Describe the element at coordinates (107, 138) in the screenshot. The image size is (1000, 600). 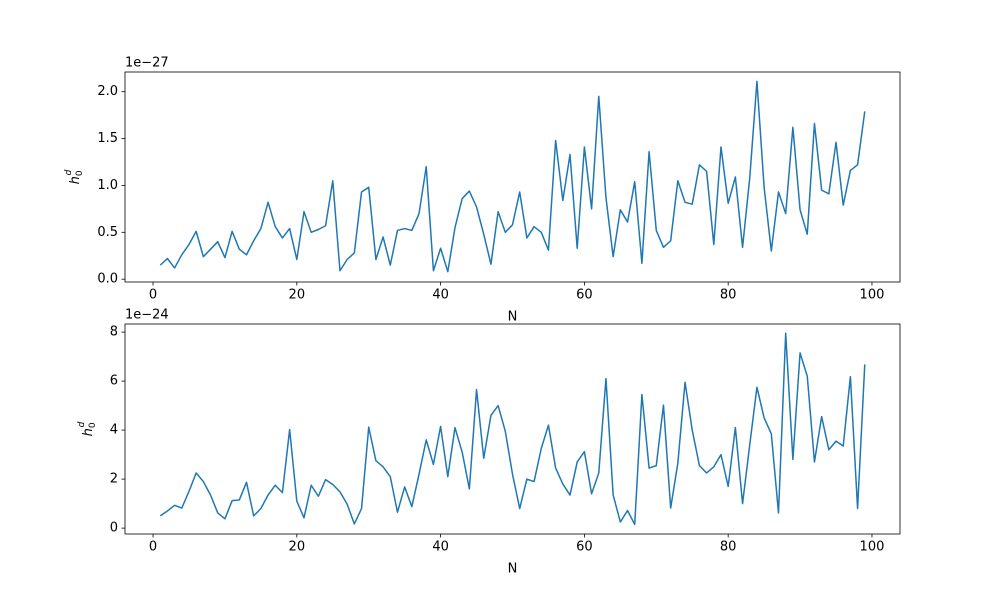
I see `y-tick-label: 1.5` at that location.